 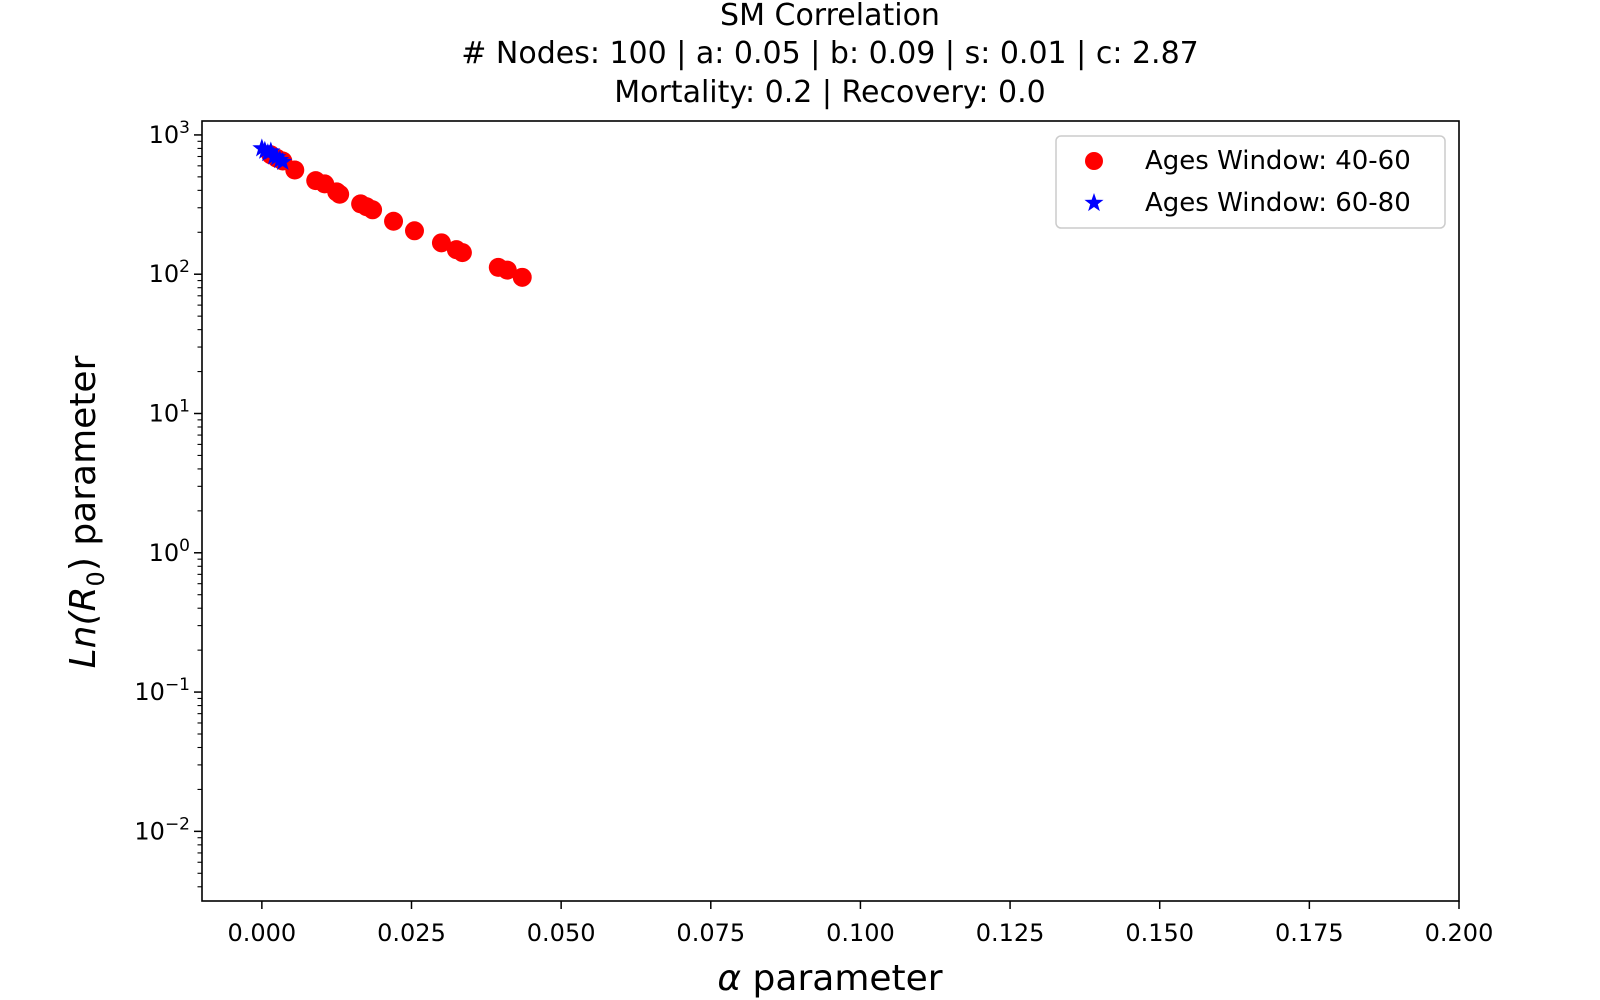 What do you see at coordinates (184, 546) in the screenshot?
I see `y-tick-label-exponent: 0` at bounding box center [184, 546].